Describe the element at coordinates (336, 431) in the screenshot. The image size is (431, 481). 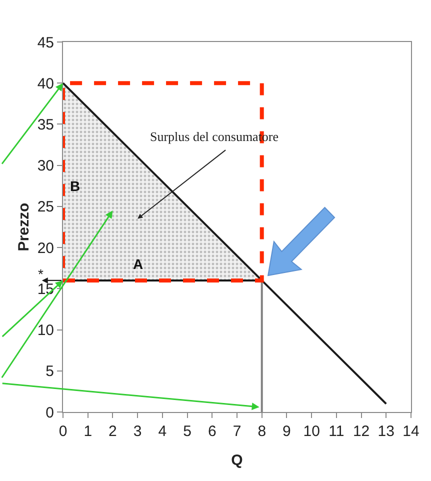
I see `x-tick-label: 11` at that location.